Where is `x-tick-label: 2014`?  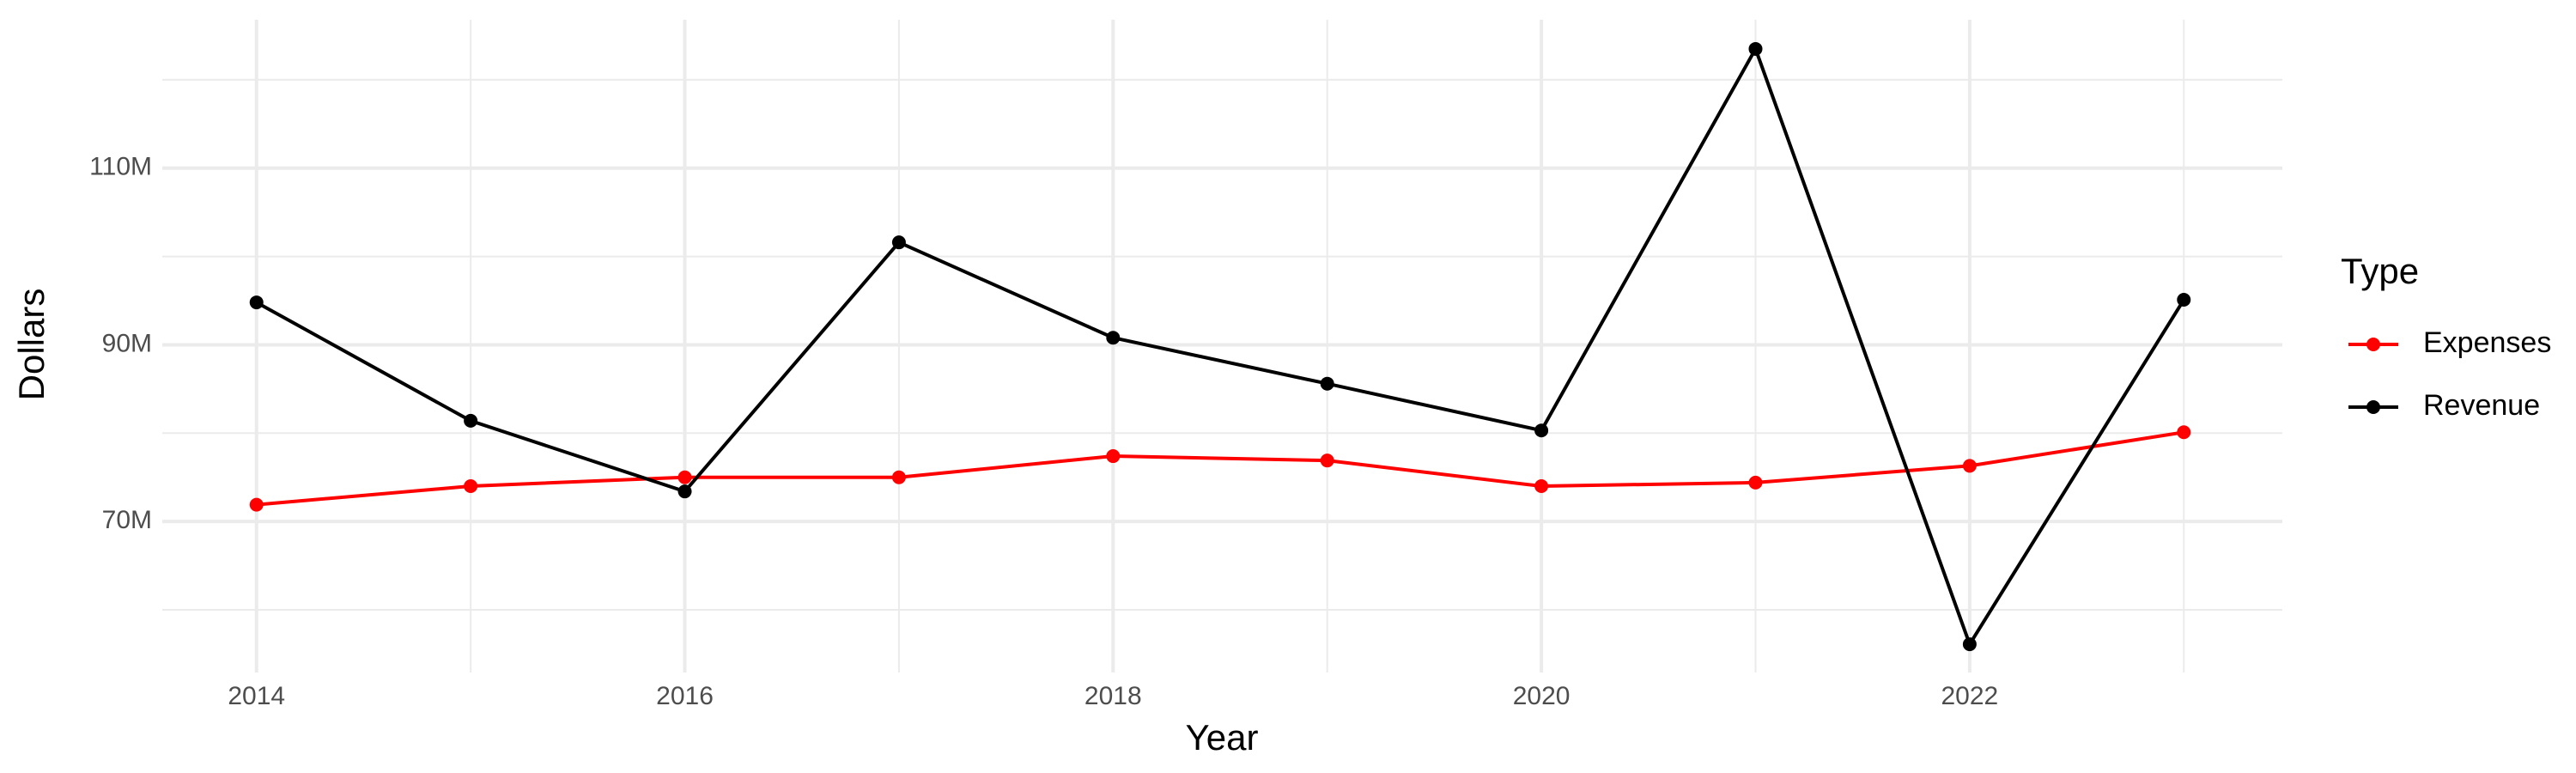
x-tick-label: 2014 is located at coordinates (257, 696).